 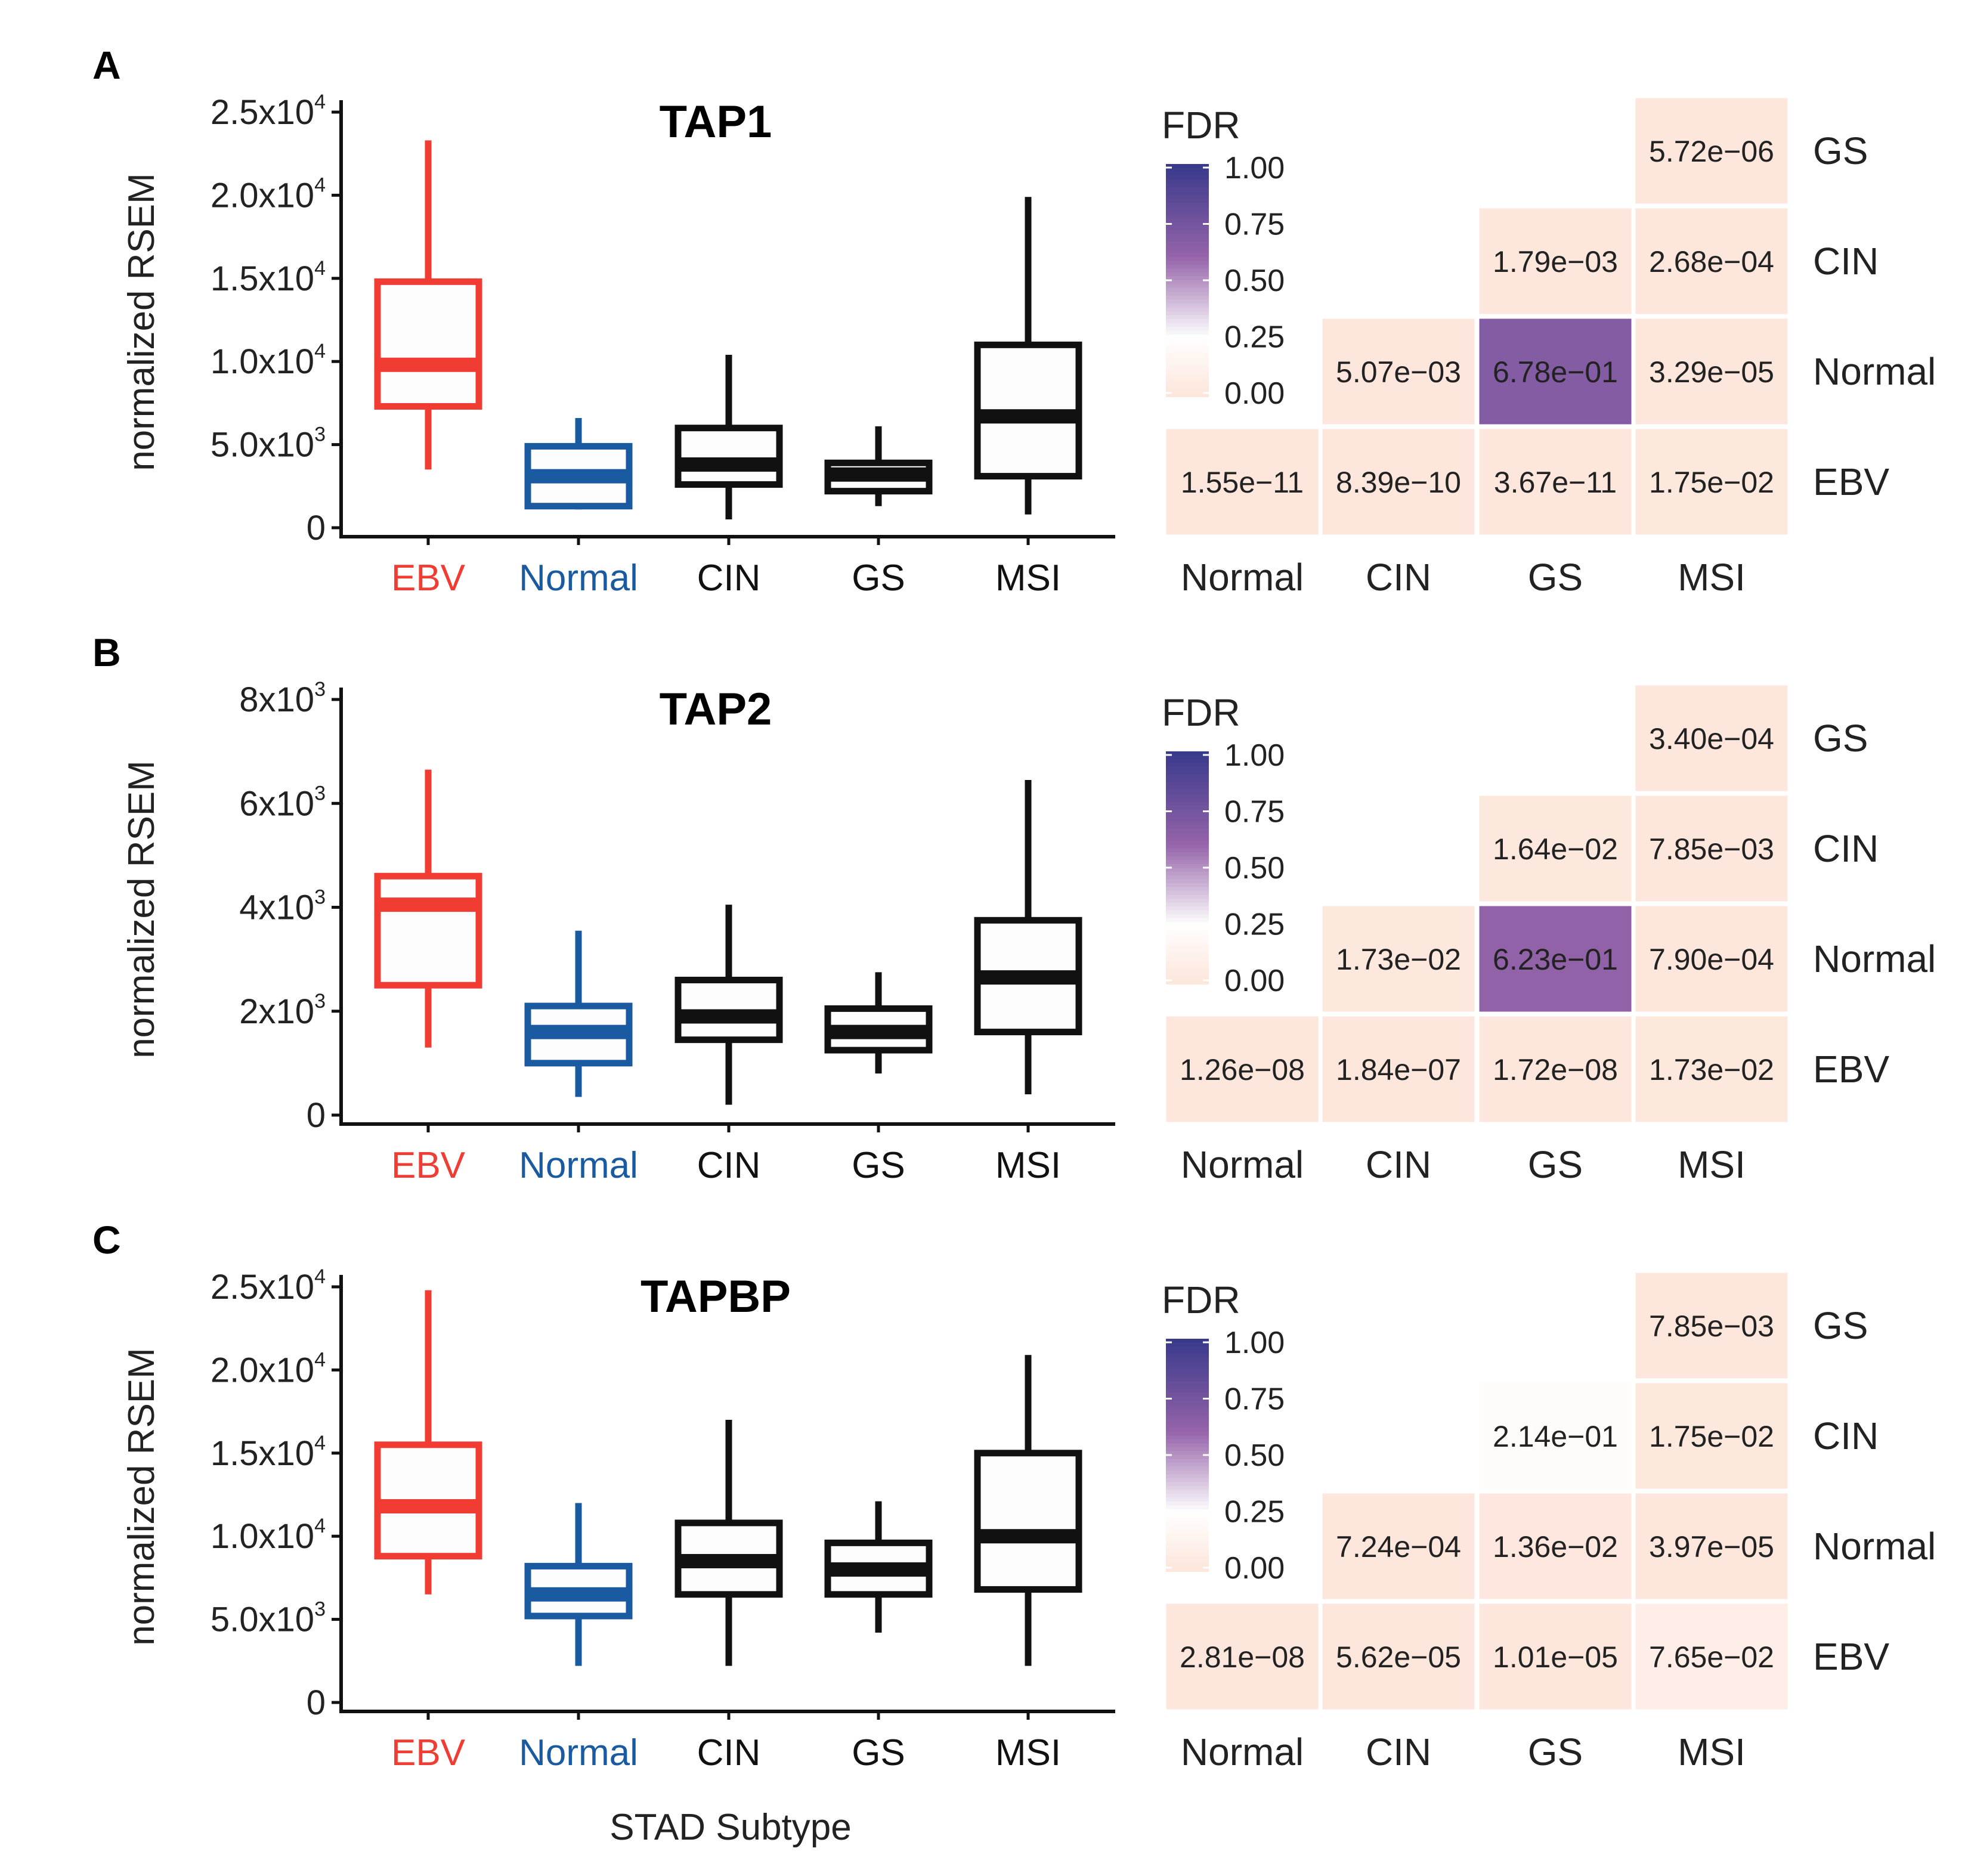 What do you see at coordinates (262, 1536) in the screenshot?
I see `y-tick-base: 1.0x10` at bounding box center [262, 1536].